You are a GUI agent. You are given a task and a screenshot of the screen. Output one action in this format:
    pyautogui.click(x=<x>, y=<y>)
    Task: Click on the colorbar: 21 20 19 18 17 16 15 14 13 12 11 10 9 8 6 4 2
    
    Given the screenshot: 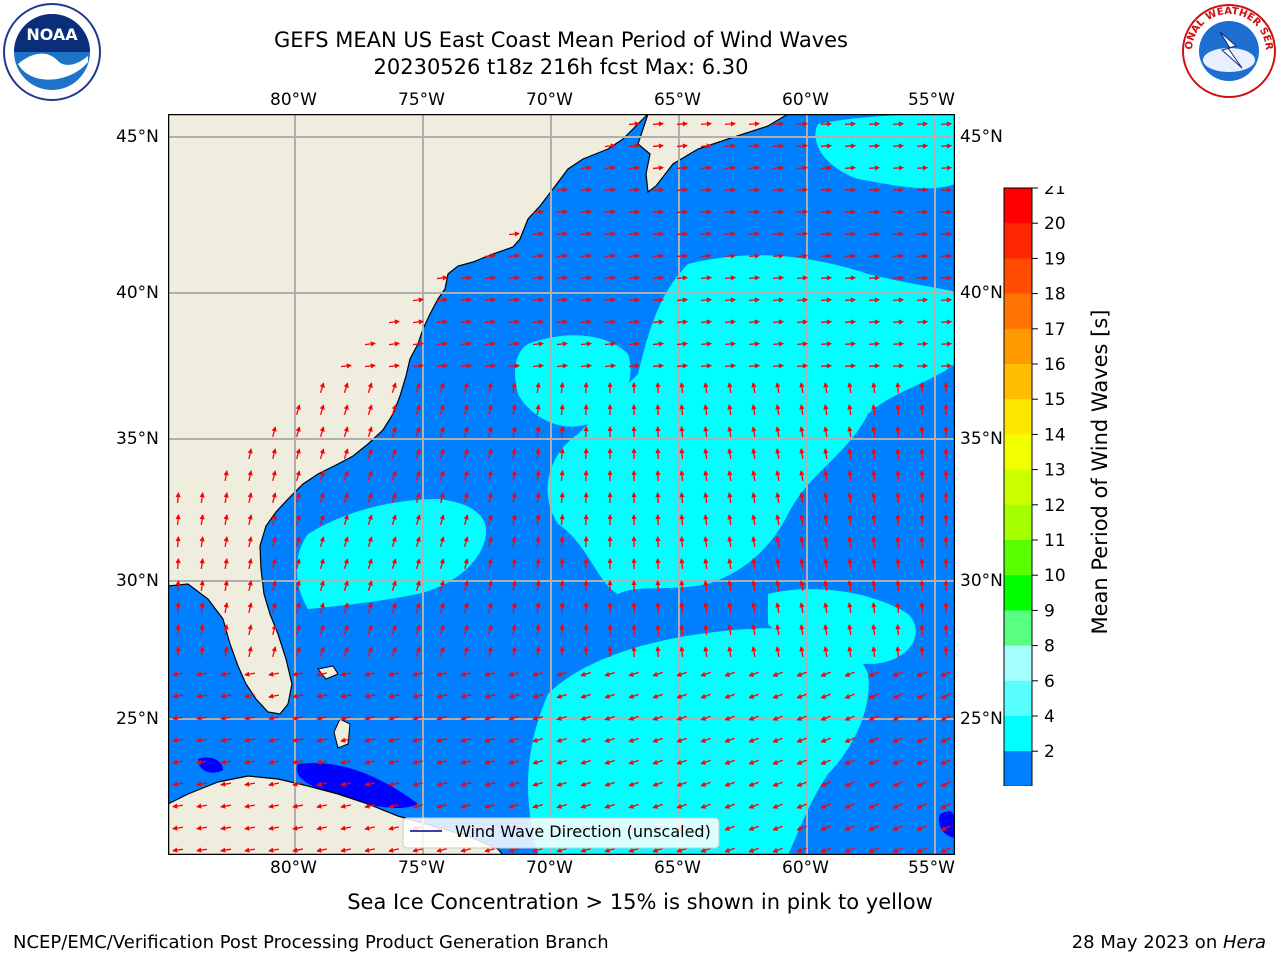 What is the action you would take?
    pyautogui.click(x=1034, y=486)
    